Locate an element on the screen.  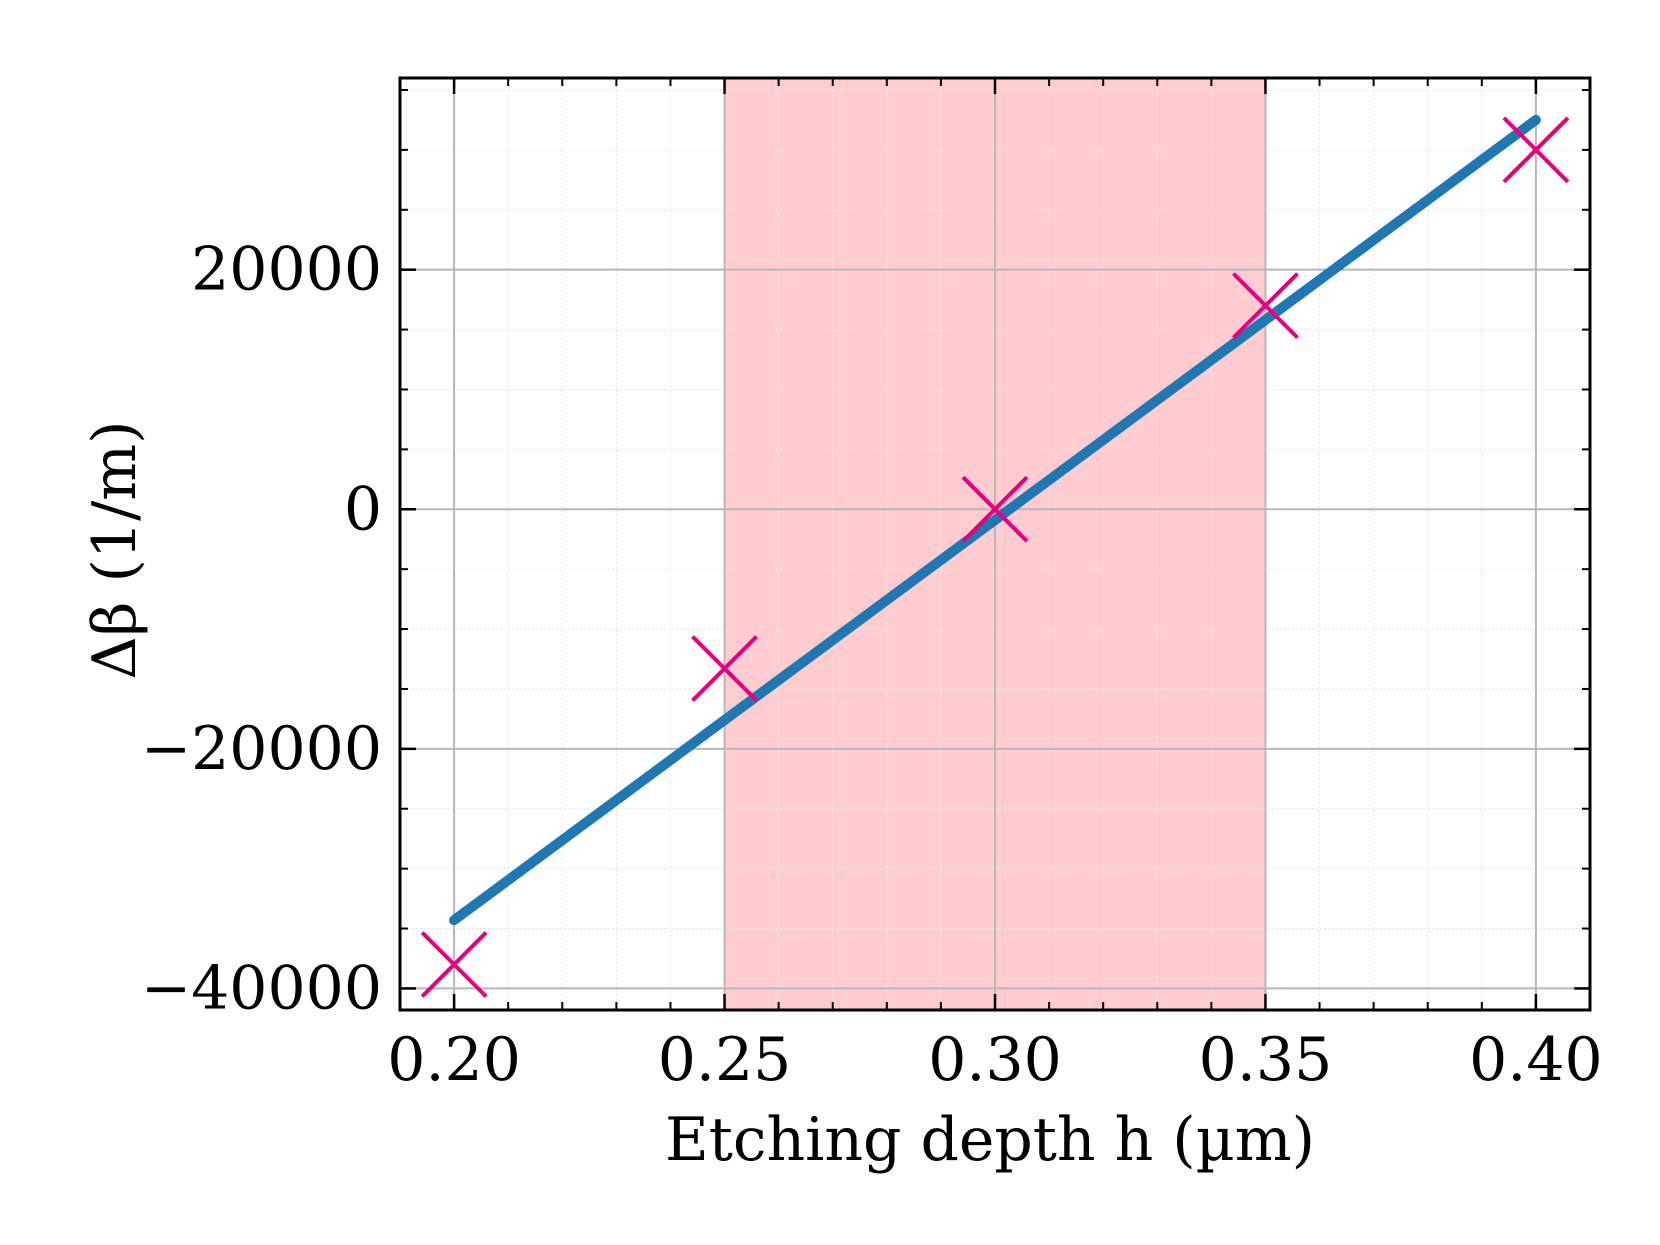
y-tick-label: −40000 is located at coordinates (261, 988).